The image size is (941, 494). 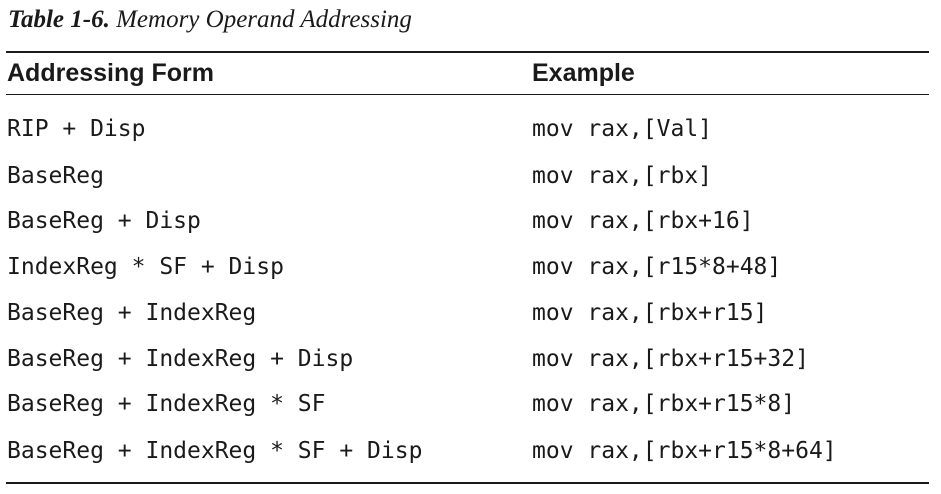 I want to click on table-caption: Table 1-6. Memory Operand Addressing, so click(x=210, y=20).